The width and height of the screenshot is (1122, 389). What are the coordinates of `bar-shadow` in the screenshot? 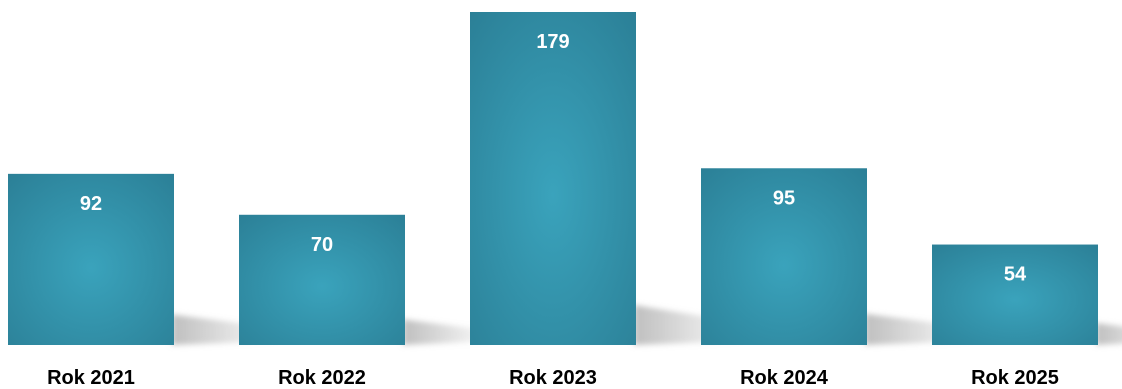 It's located at (1109, 333).